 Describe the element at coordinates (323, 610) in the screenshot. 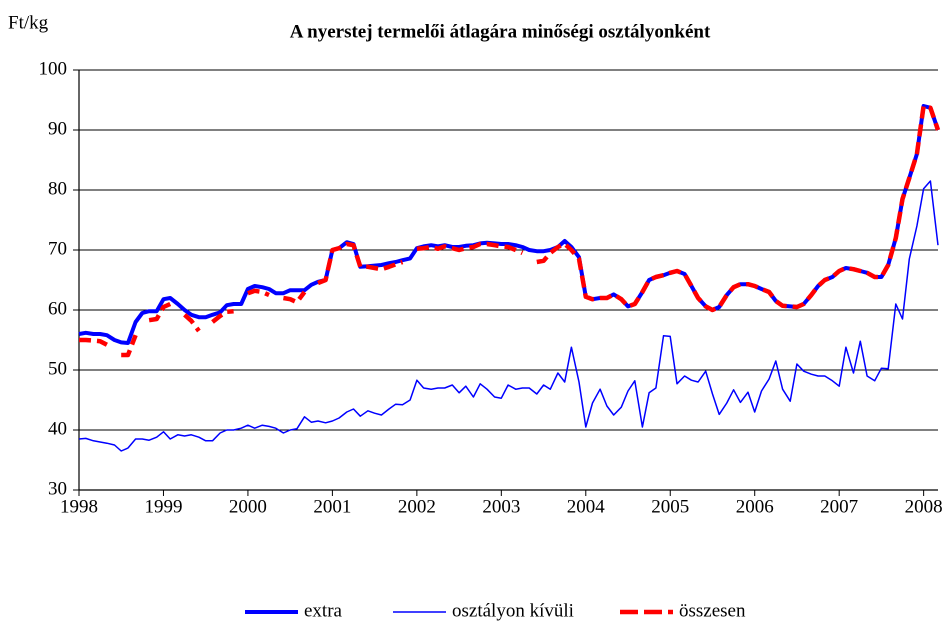

I see `legend-label: extra` at that location.